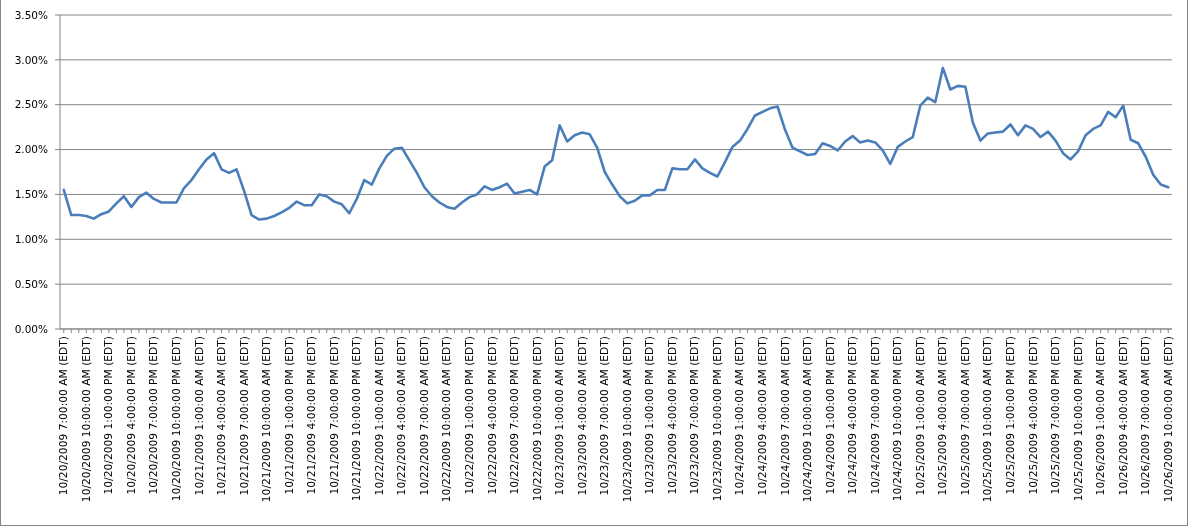  Describe the element at coordinates (965, 416) in the screenshot. I see `x-tick-label: 10/25/2009 7:00:00 AM (EDT)` at that location.